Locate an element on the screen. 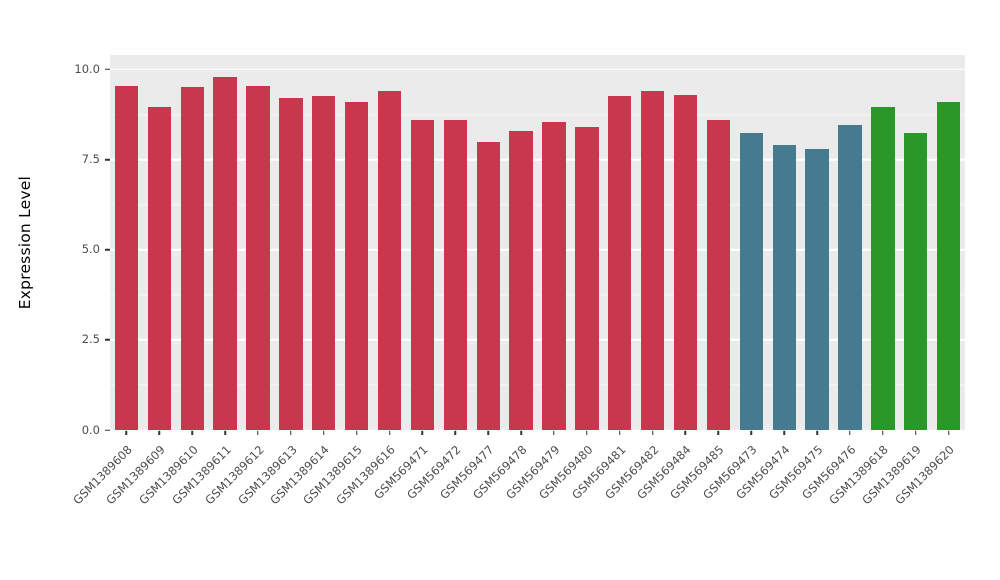 The height and width of the screenshot is (580, 1000). bar-GSM569472 is located at coordinates (455, 274).